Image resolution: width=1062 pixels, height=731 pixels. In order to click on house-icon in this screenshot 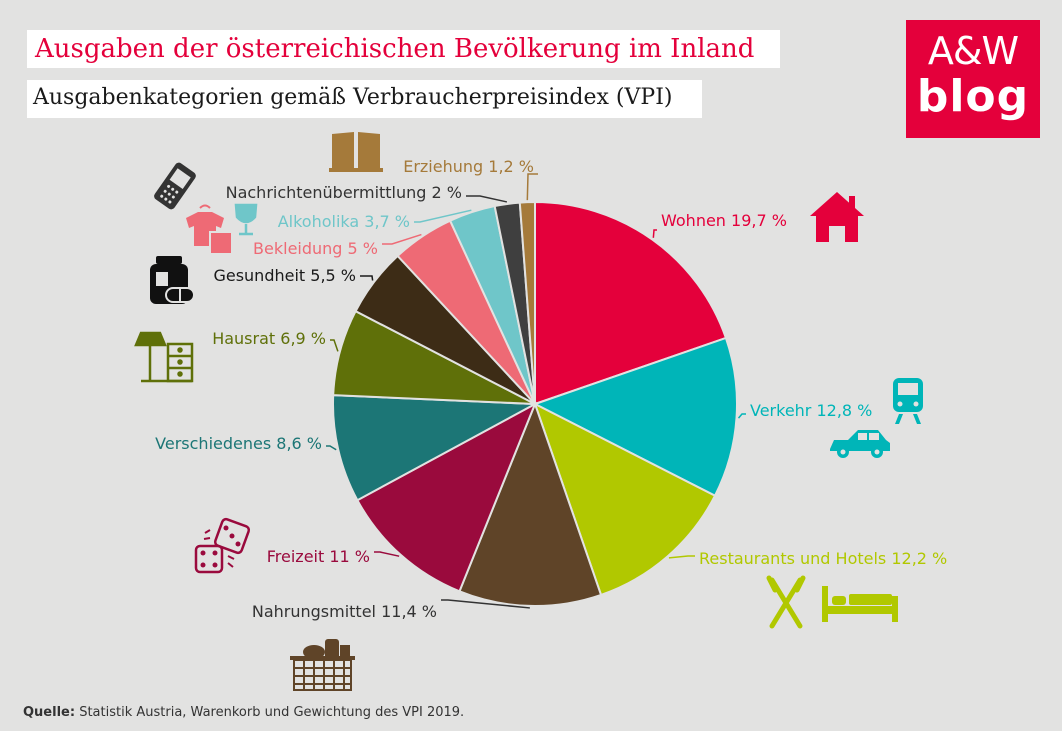, I will do `click(837, 217)`.